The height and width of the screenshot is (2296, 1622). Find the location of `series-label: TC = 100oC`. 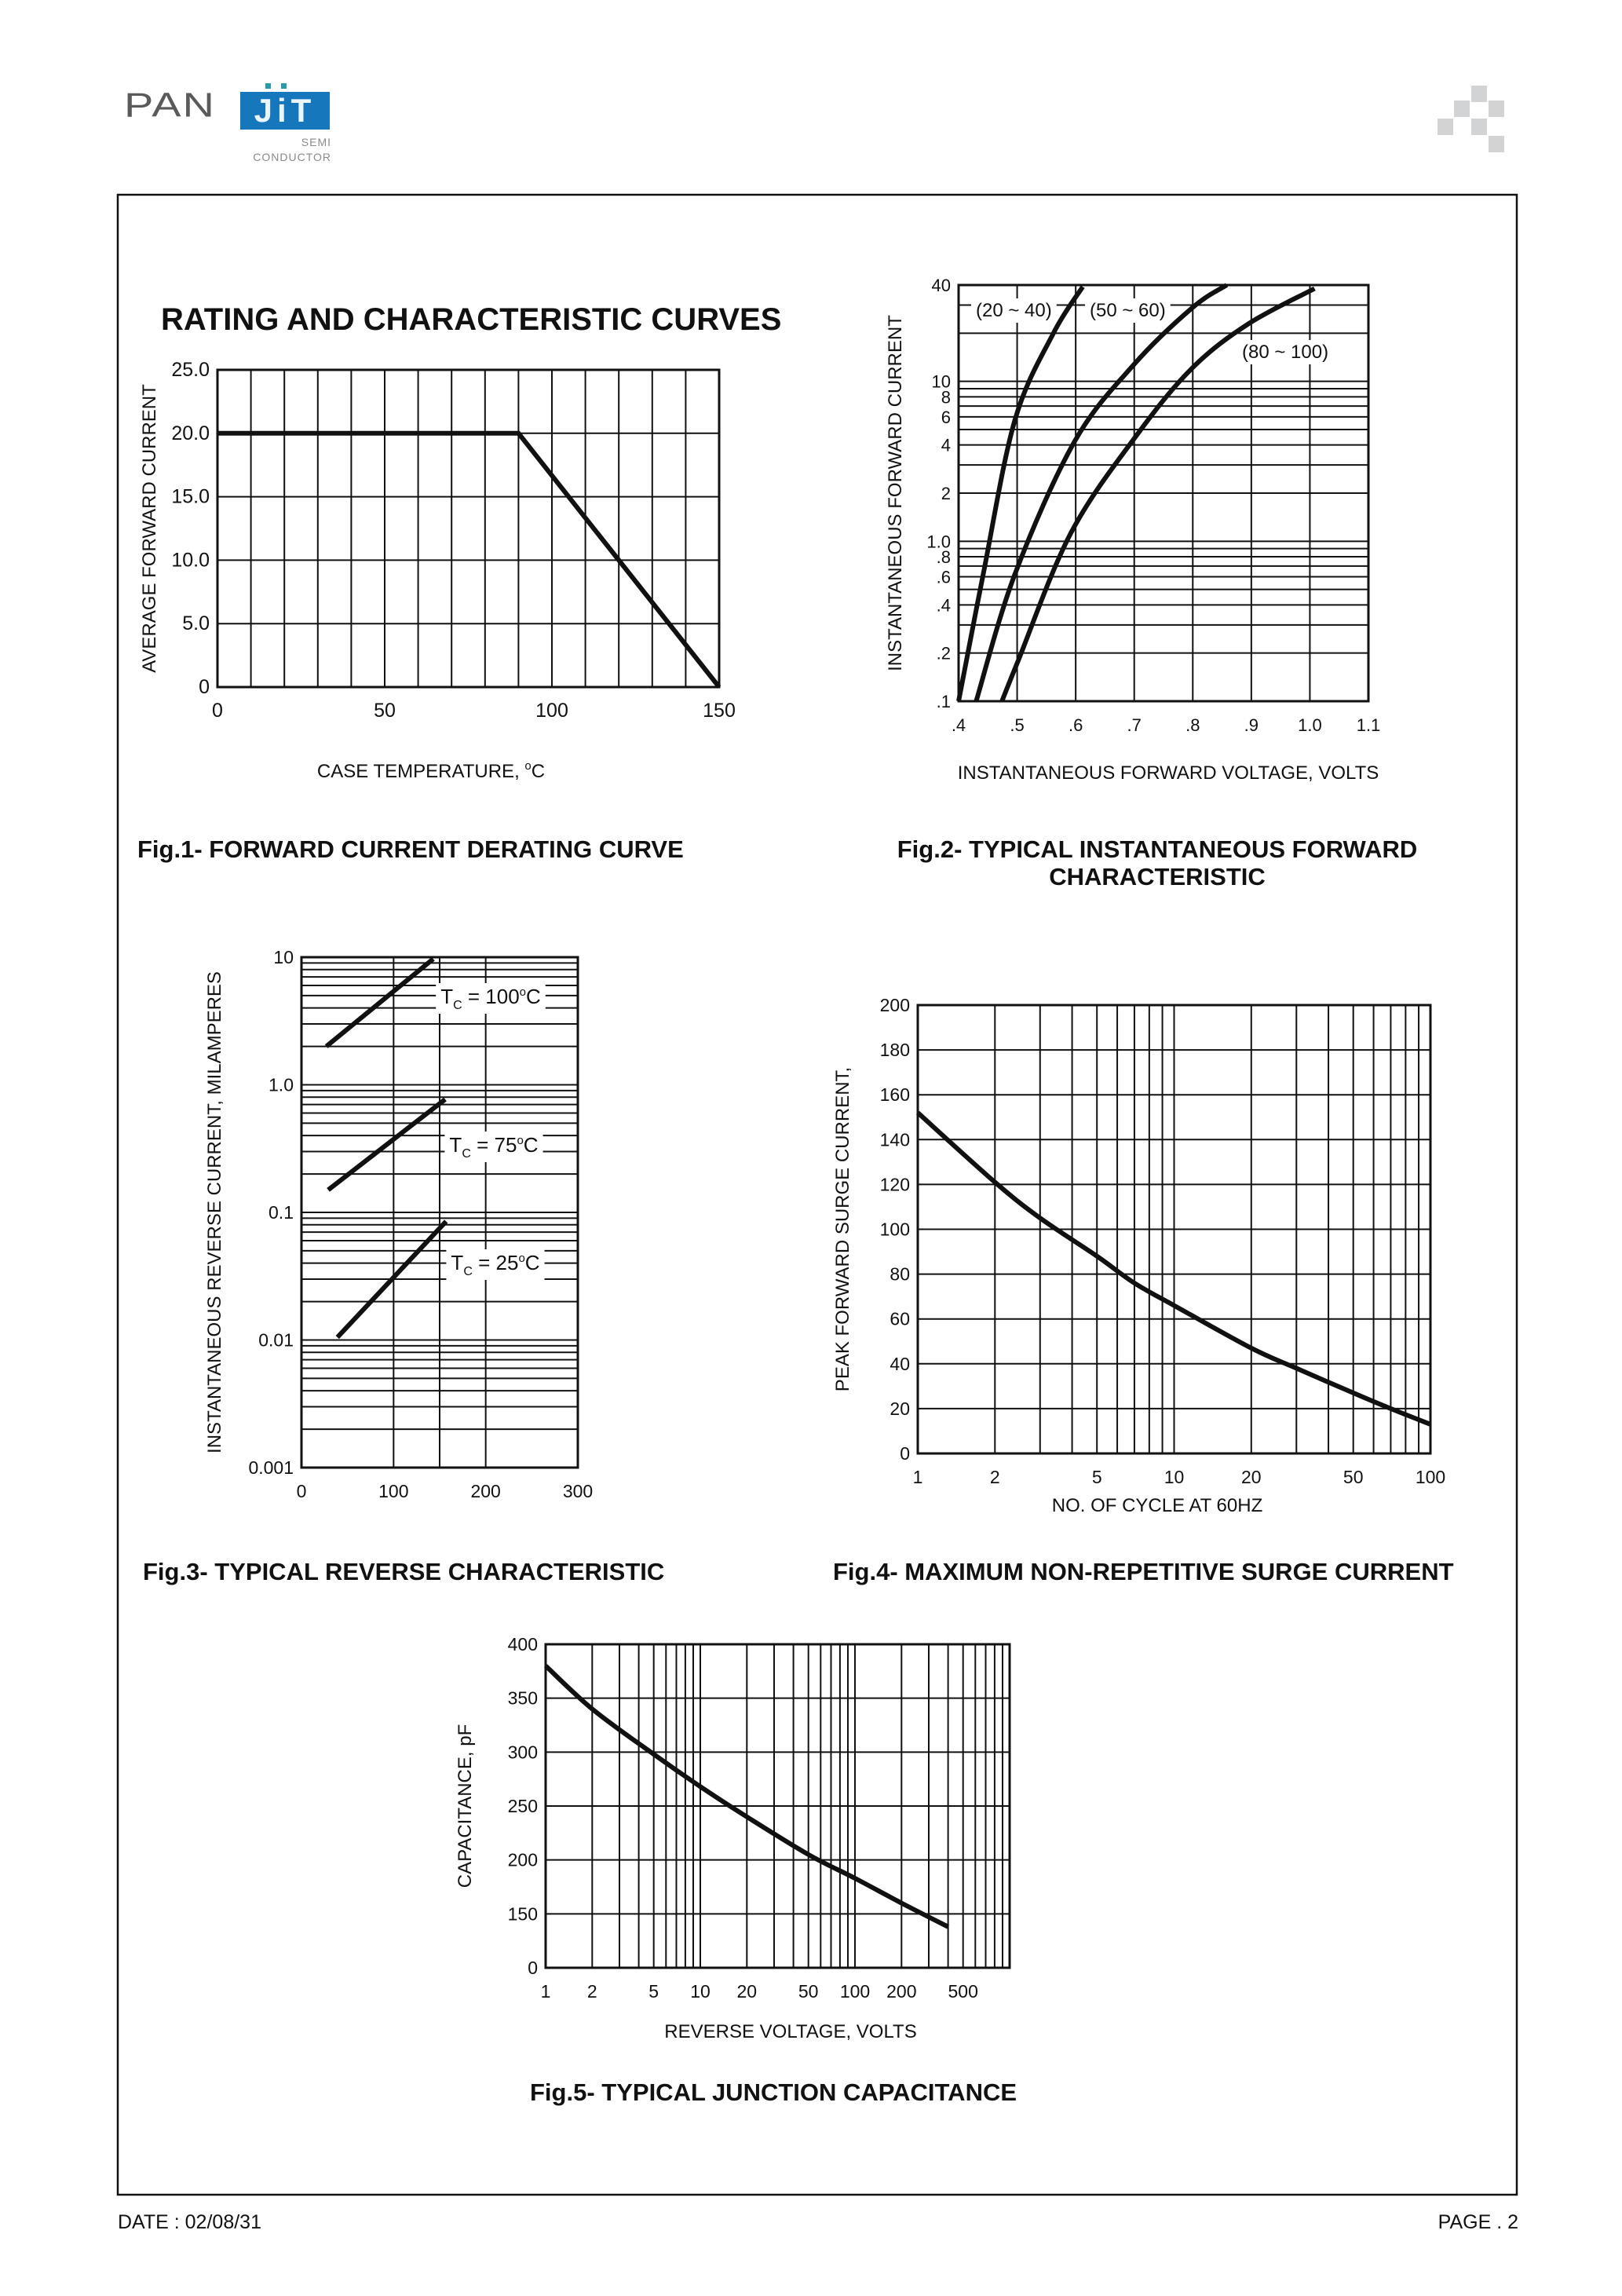

series-label: TC = 100oC is located at coordinates (491, 999).